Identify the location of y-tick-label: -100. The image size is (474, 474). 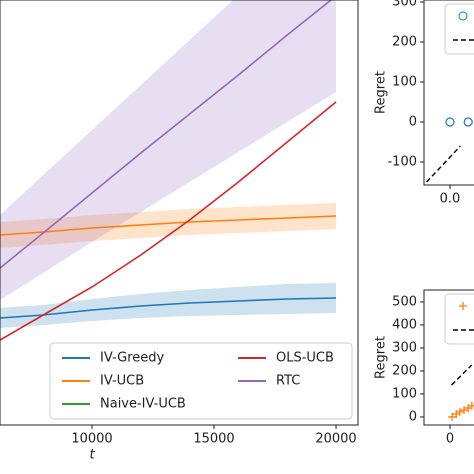
(402, 162).